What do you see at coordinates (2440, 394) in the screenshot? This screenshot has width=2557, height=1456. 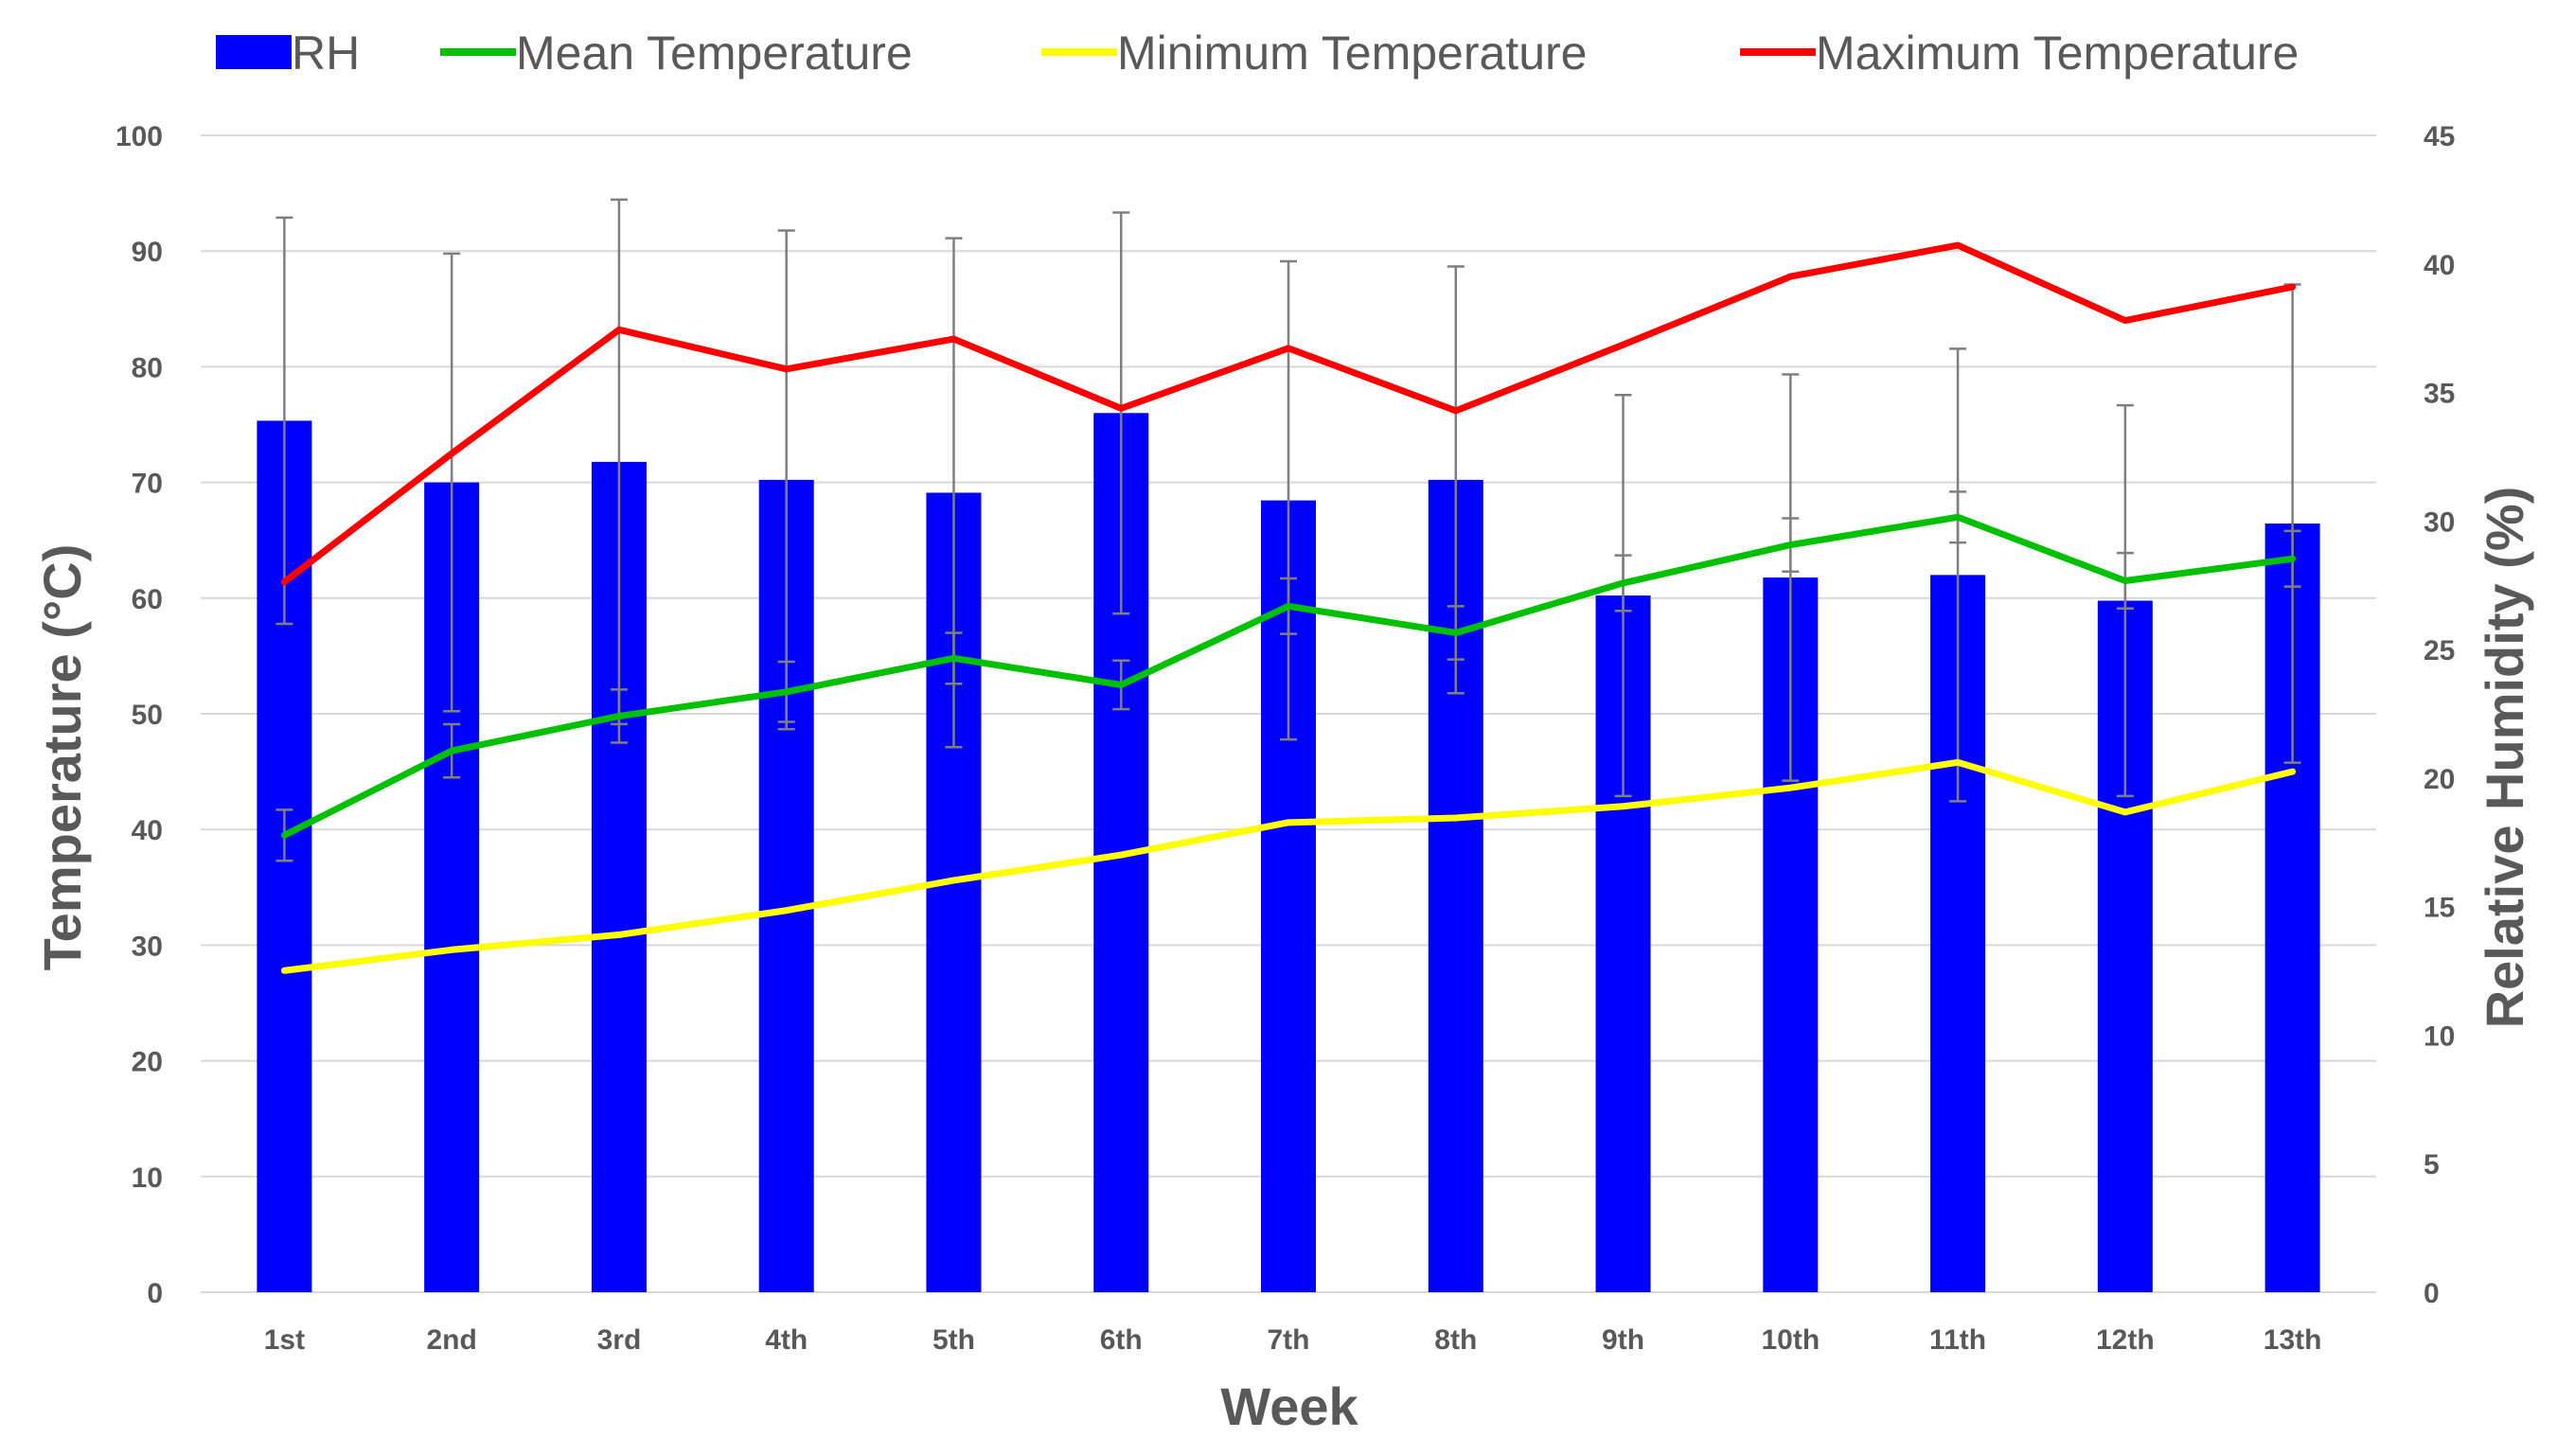 I see `y2-tick-label: 35` at bounding box center [2440, 394].